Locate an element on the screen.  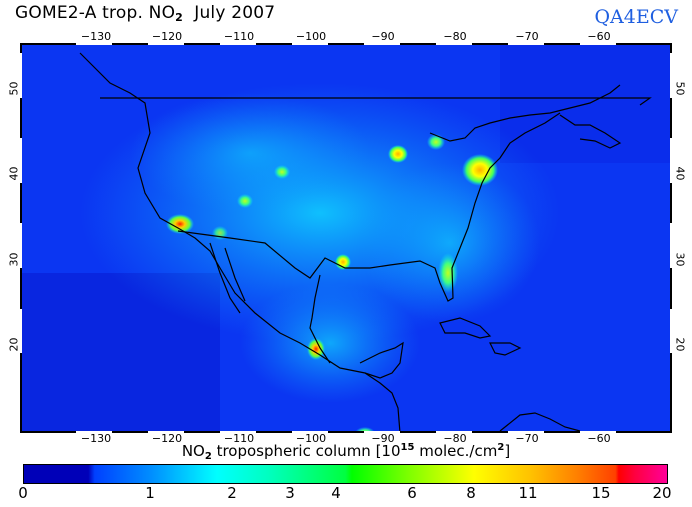
colorbar-label-sup: 15 is located at coordinates (407, 447).